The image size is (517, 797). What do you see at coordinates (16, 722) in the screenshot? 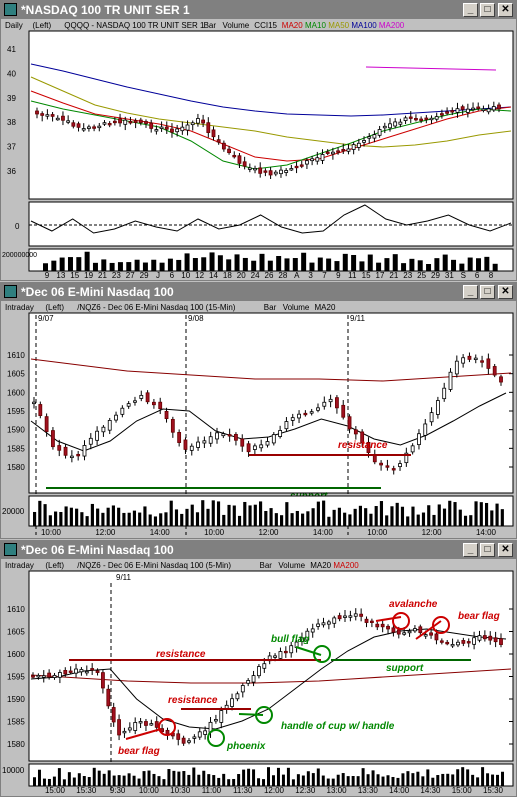
I see `y-tick-label: 1585` at bounding box center [16, 722].